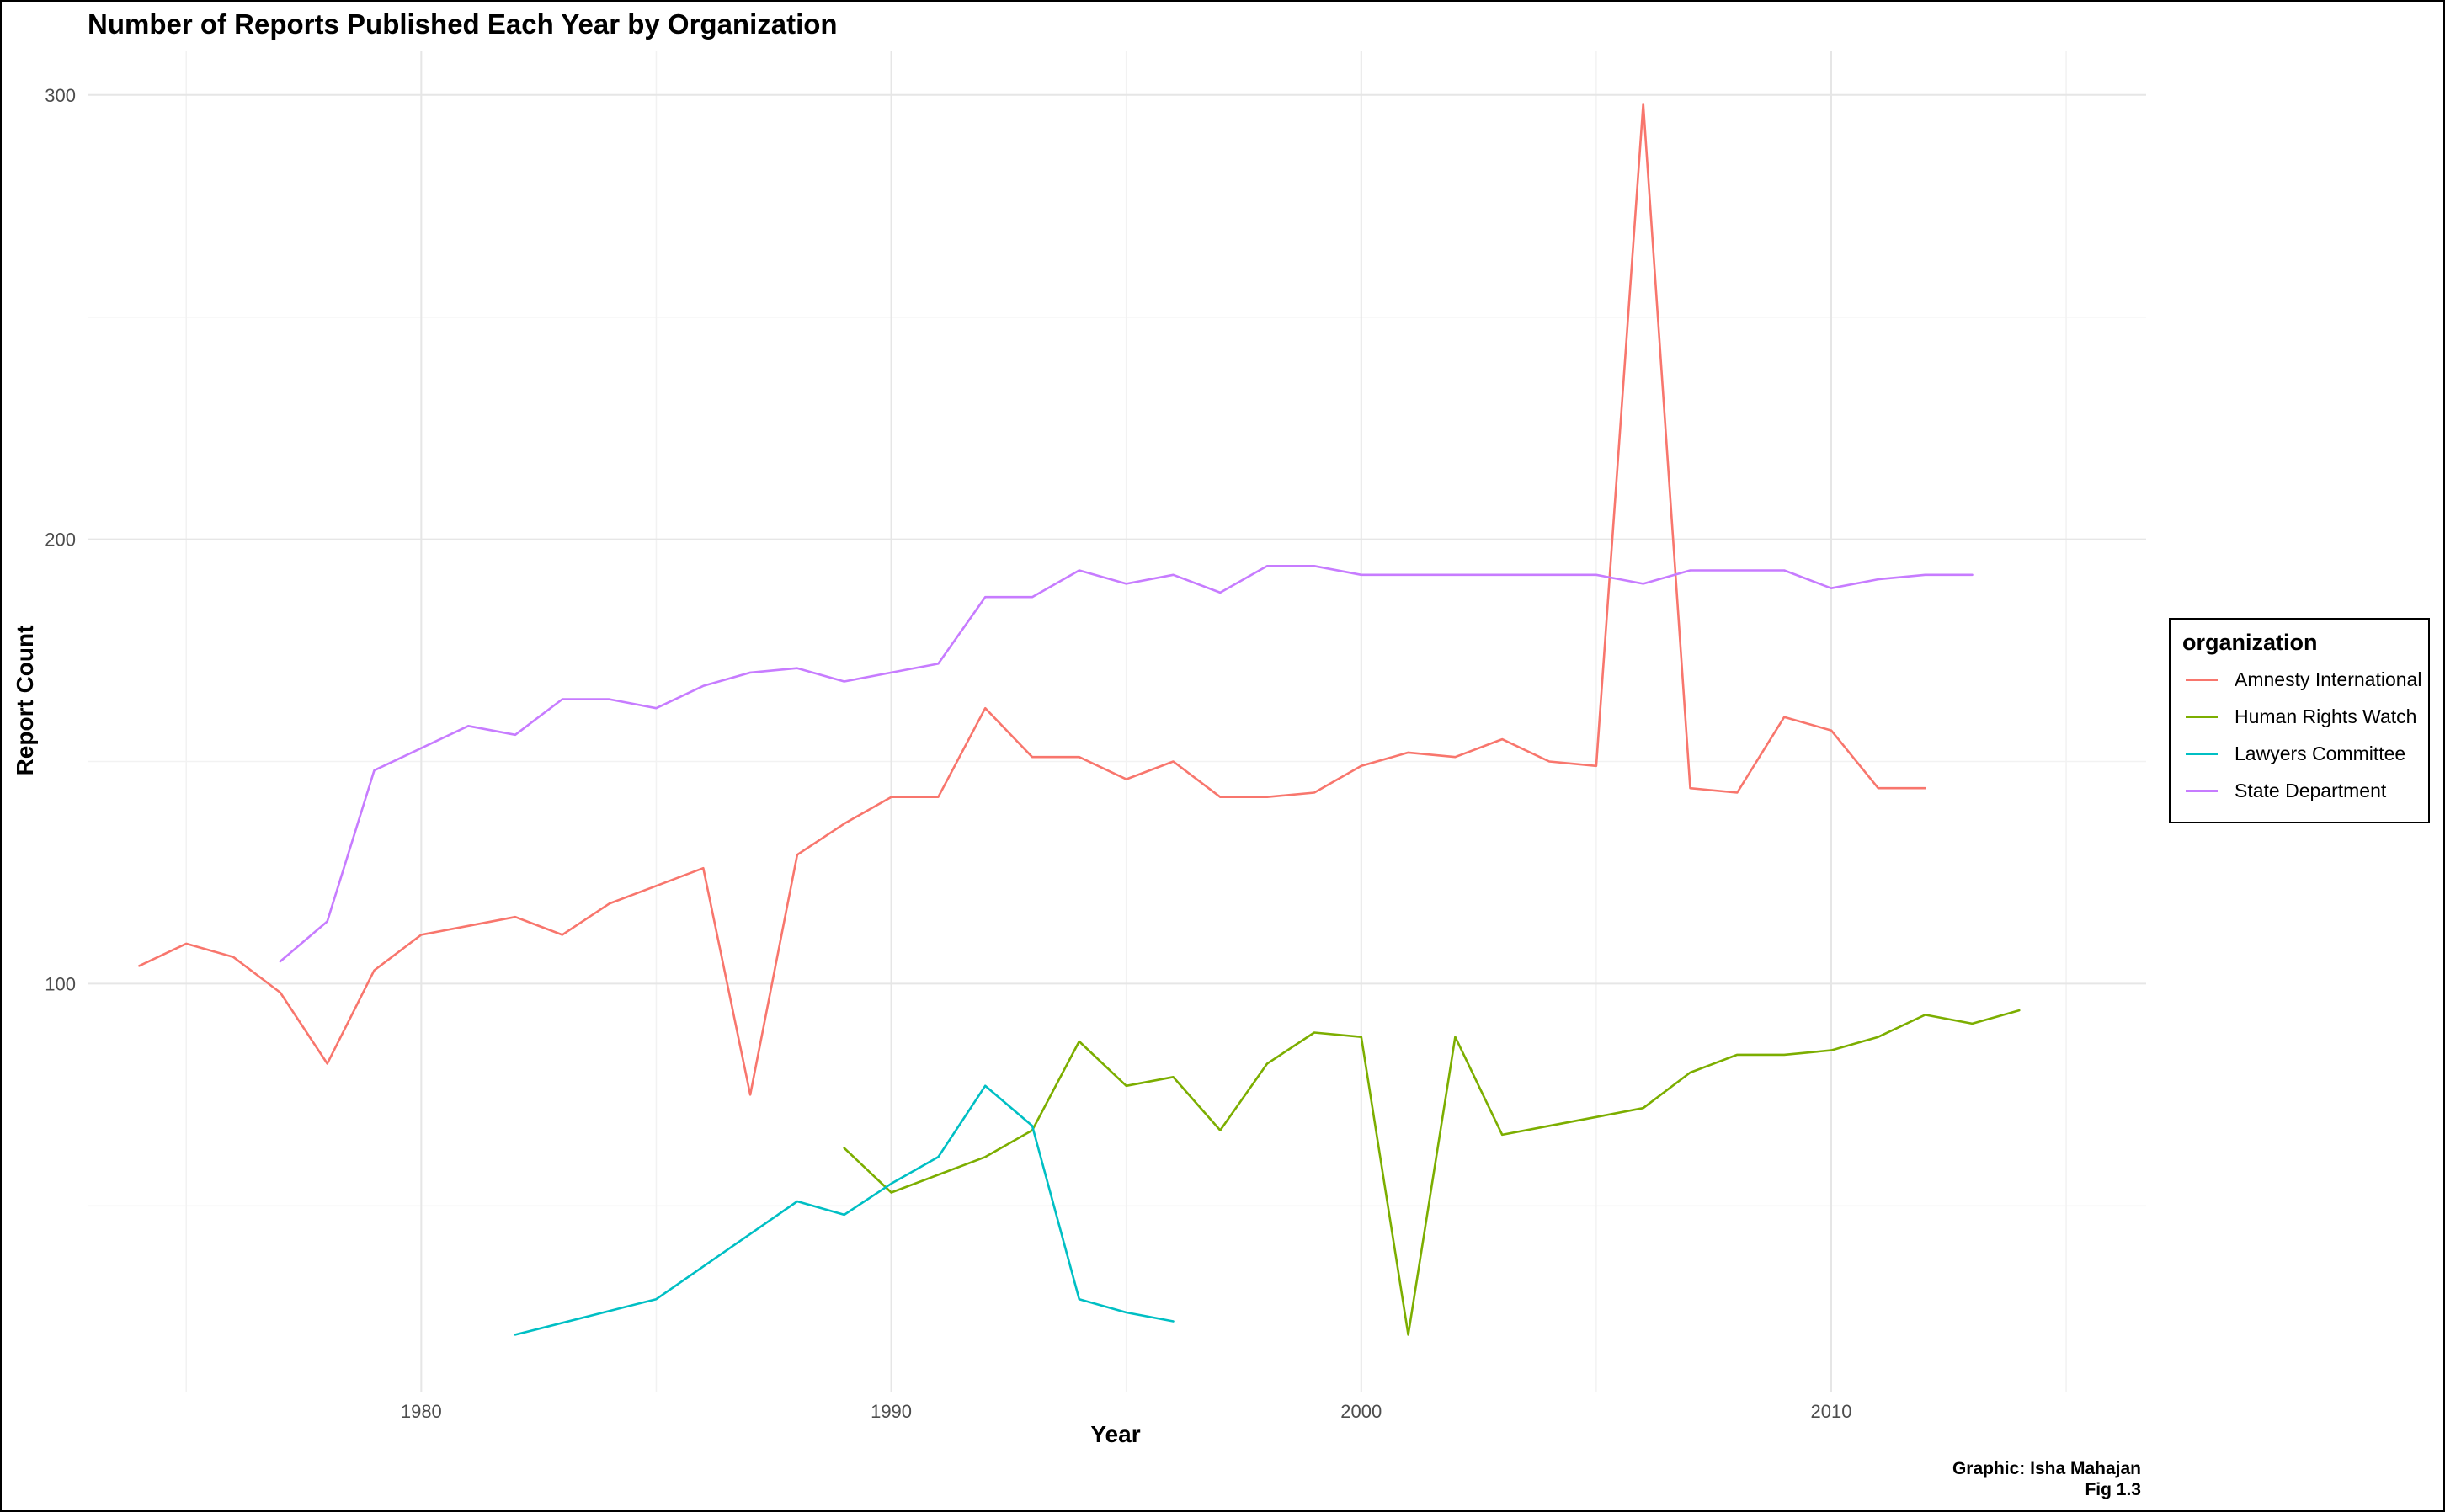 The image size is (2445, 1512). Describe the element at coordinates (1115, 1434) in the screenshot. I see `x-axis-label: Year` at that location.